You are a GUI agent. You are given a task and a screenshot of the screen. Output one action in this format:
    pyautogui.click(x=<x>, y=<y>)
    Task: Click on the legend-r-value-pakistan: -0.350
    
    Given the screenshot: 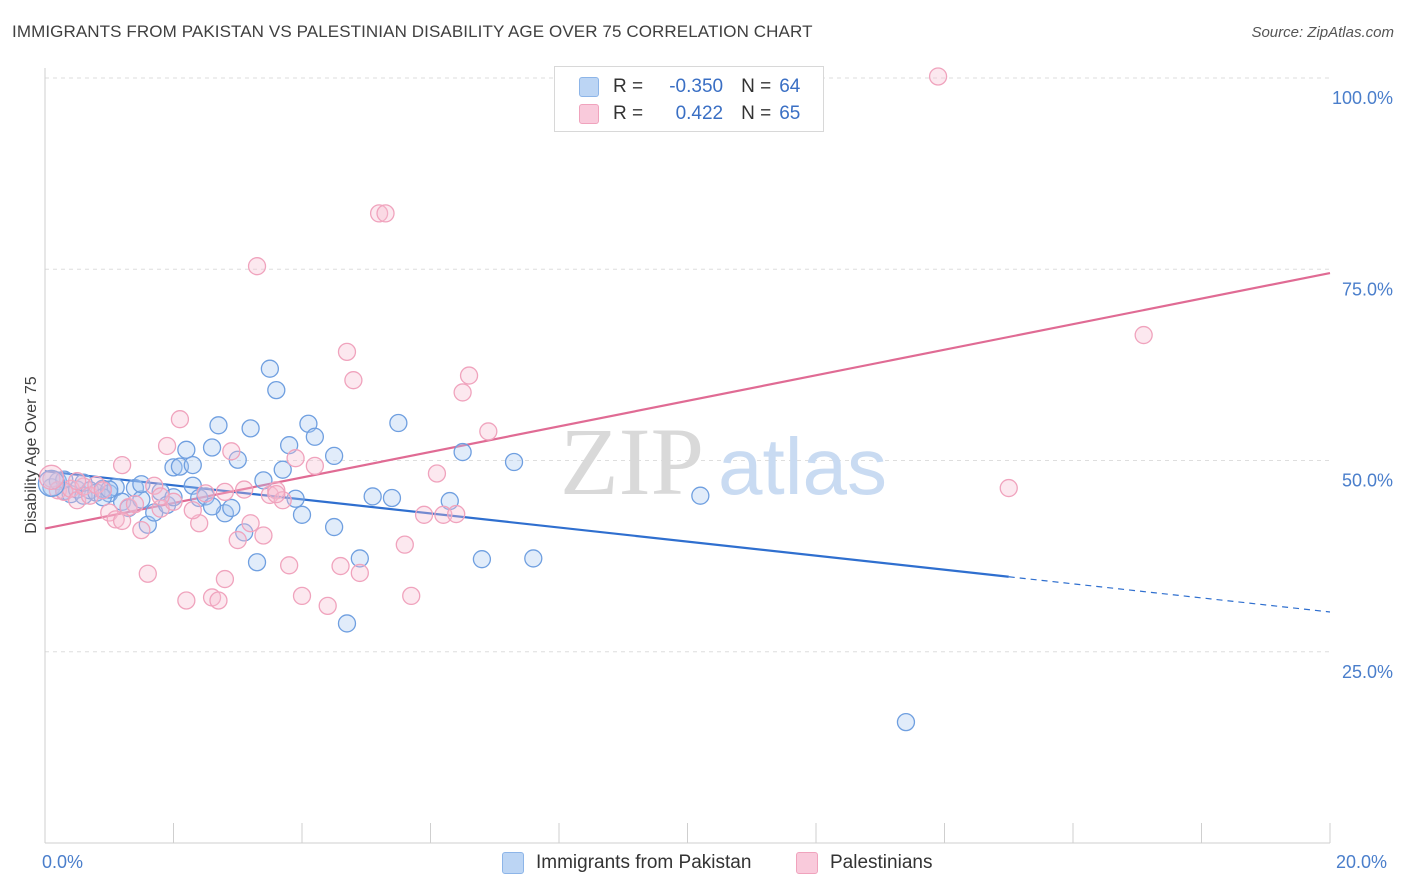 What is the action you would take?
    pyautogui.click(x=696, y=86)
    